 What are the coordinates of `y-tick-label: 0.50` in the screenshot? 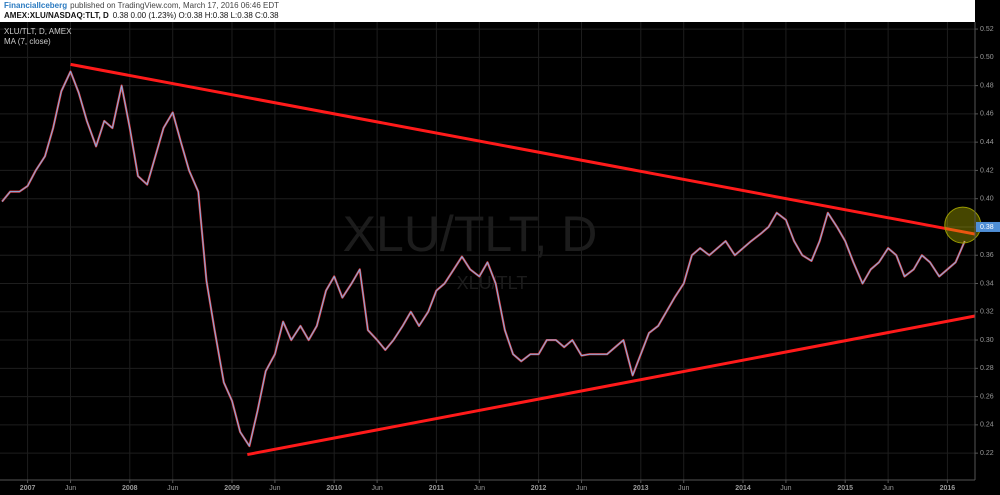 It's located at (987, 57).